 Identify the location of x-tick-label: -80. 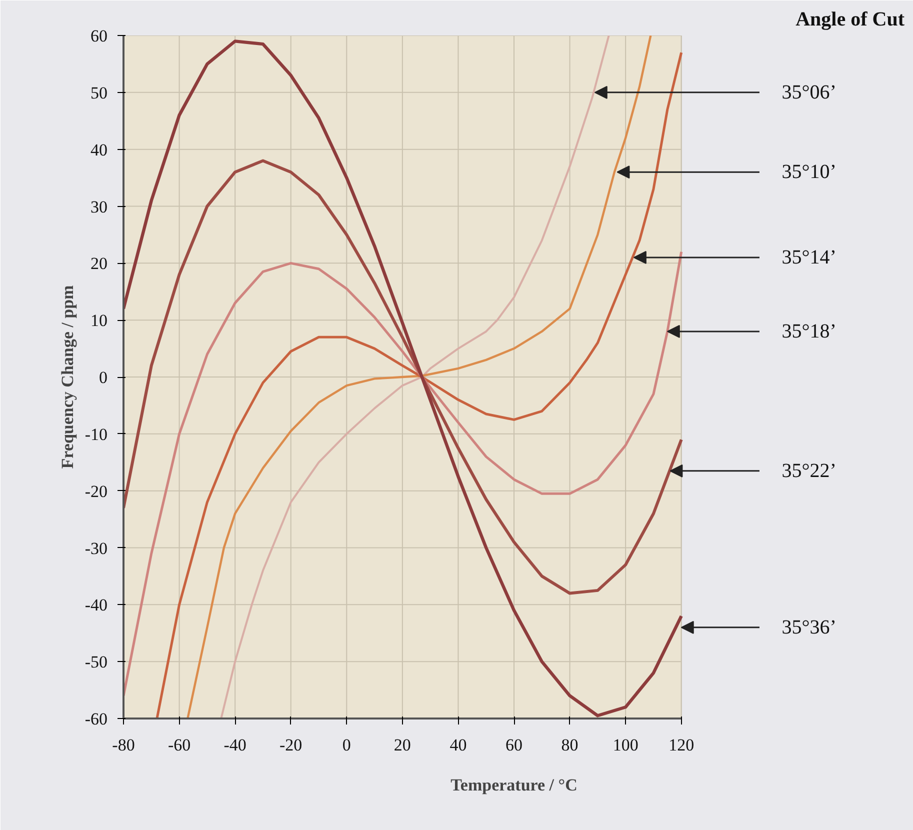
(123, 745).